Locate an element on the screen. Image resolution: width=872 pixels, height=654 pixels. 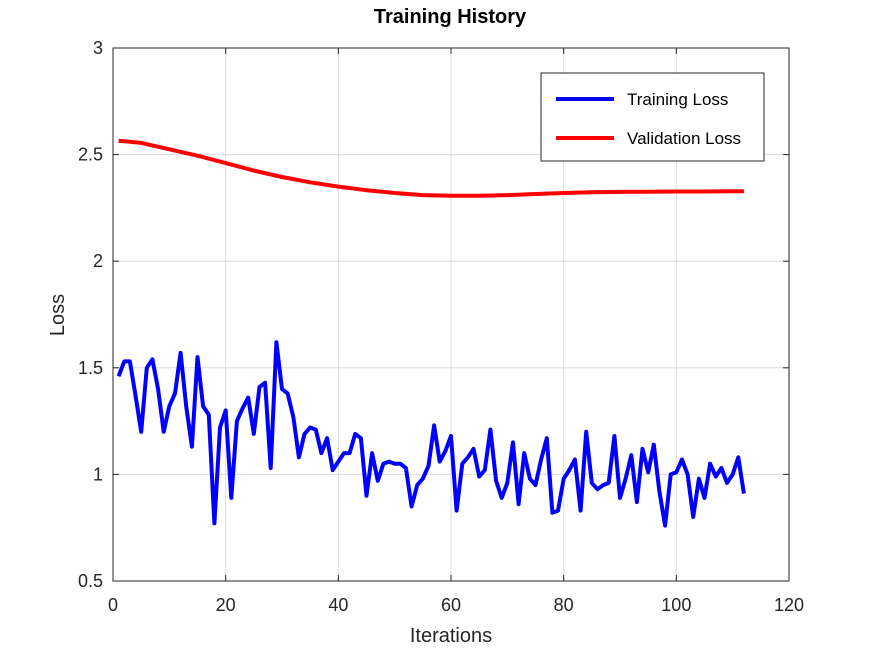
y-tick-label: 3 is located at coordinates (98, 48).